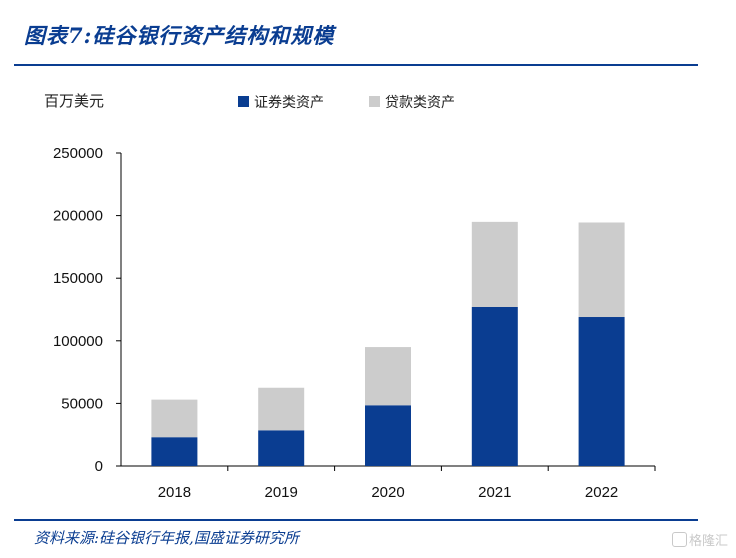 This screenshot has height=558, width=736. Describe the element at coordinates (356, 520) in the screenshot. I see `footer-divider` at that location.